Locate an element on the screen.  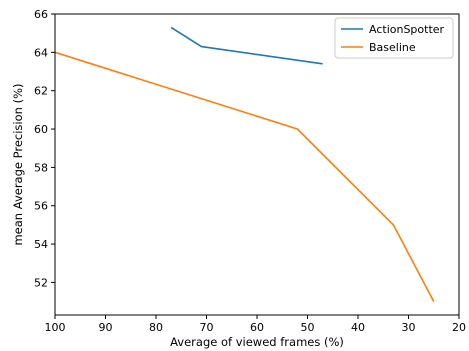
x-tick-label: 80 is located at coordinates (156, 327).